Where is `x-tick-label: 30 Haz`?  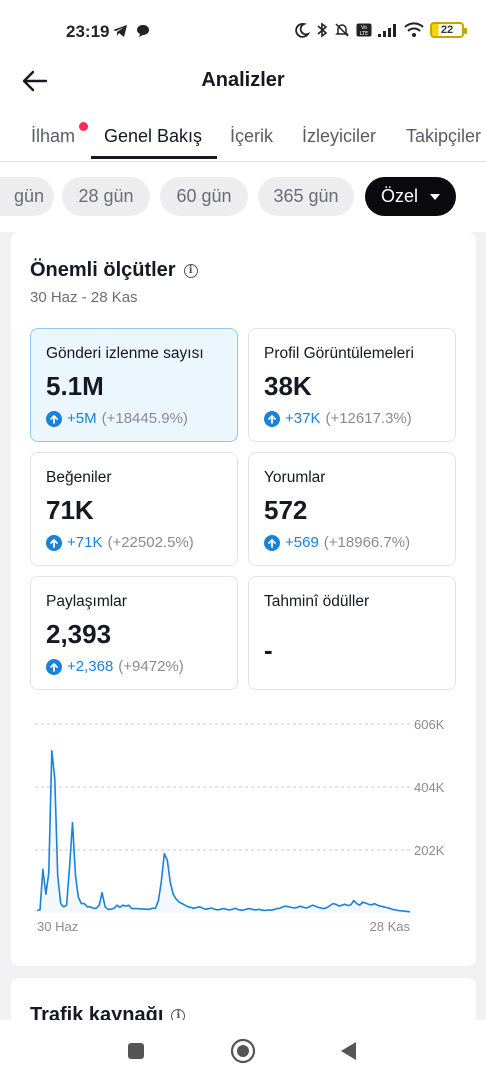 x-tick-label: 30 Haz is located at coordinates (57, 925).